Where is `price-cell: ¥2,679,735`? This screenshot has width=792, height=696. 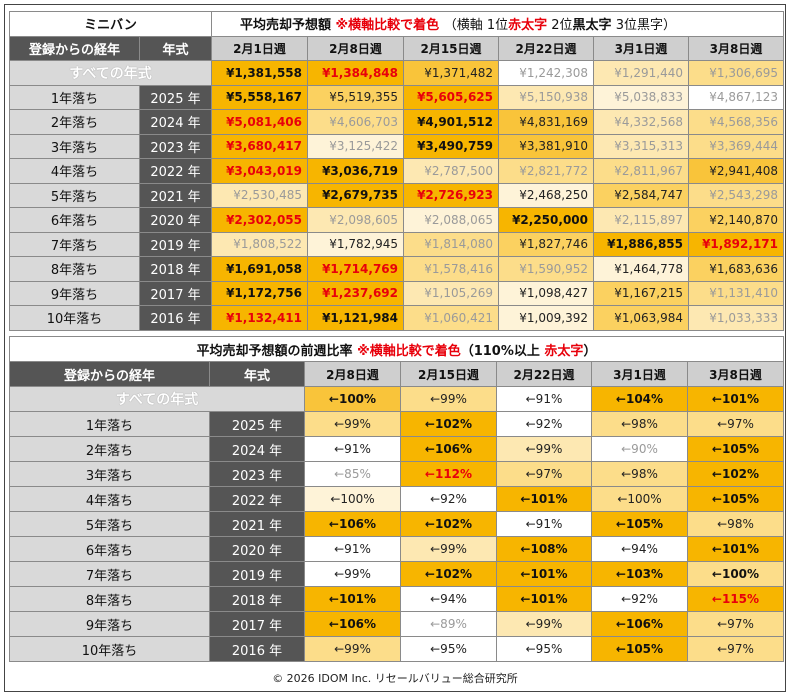
price-cell: ¥2,679,735 is located at coordinates (355, 195).